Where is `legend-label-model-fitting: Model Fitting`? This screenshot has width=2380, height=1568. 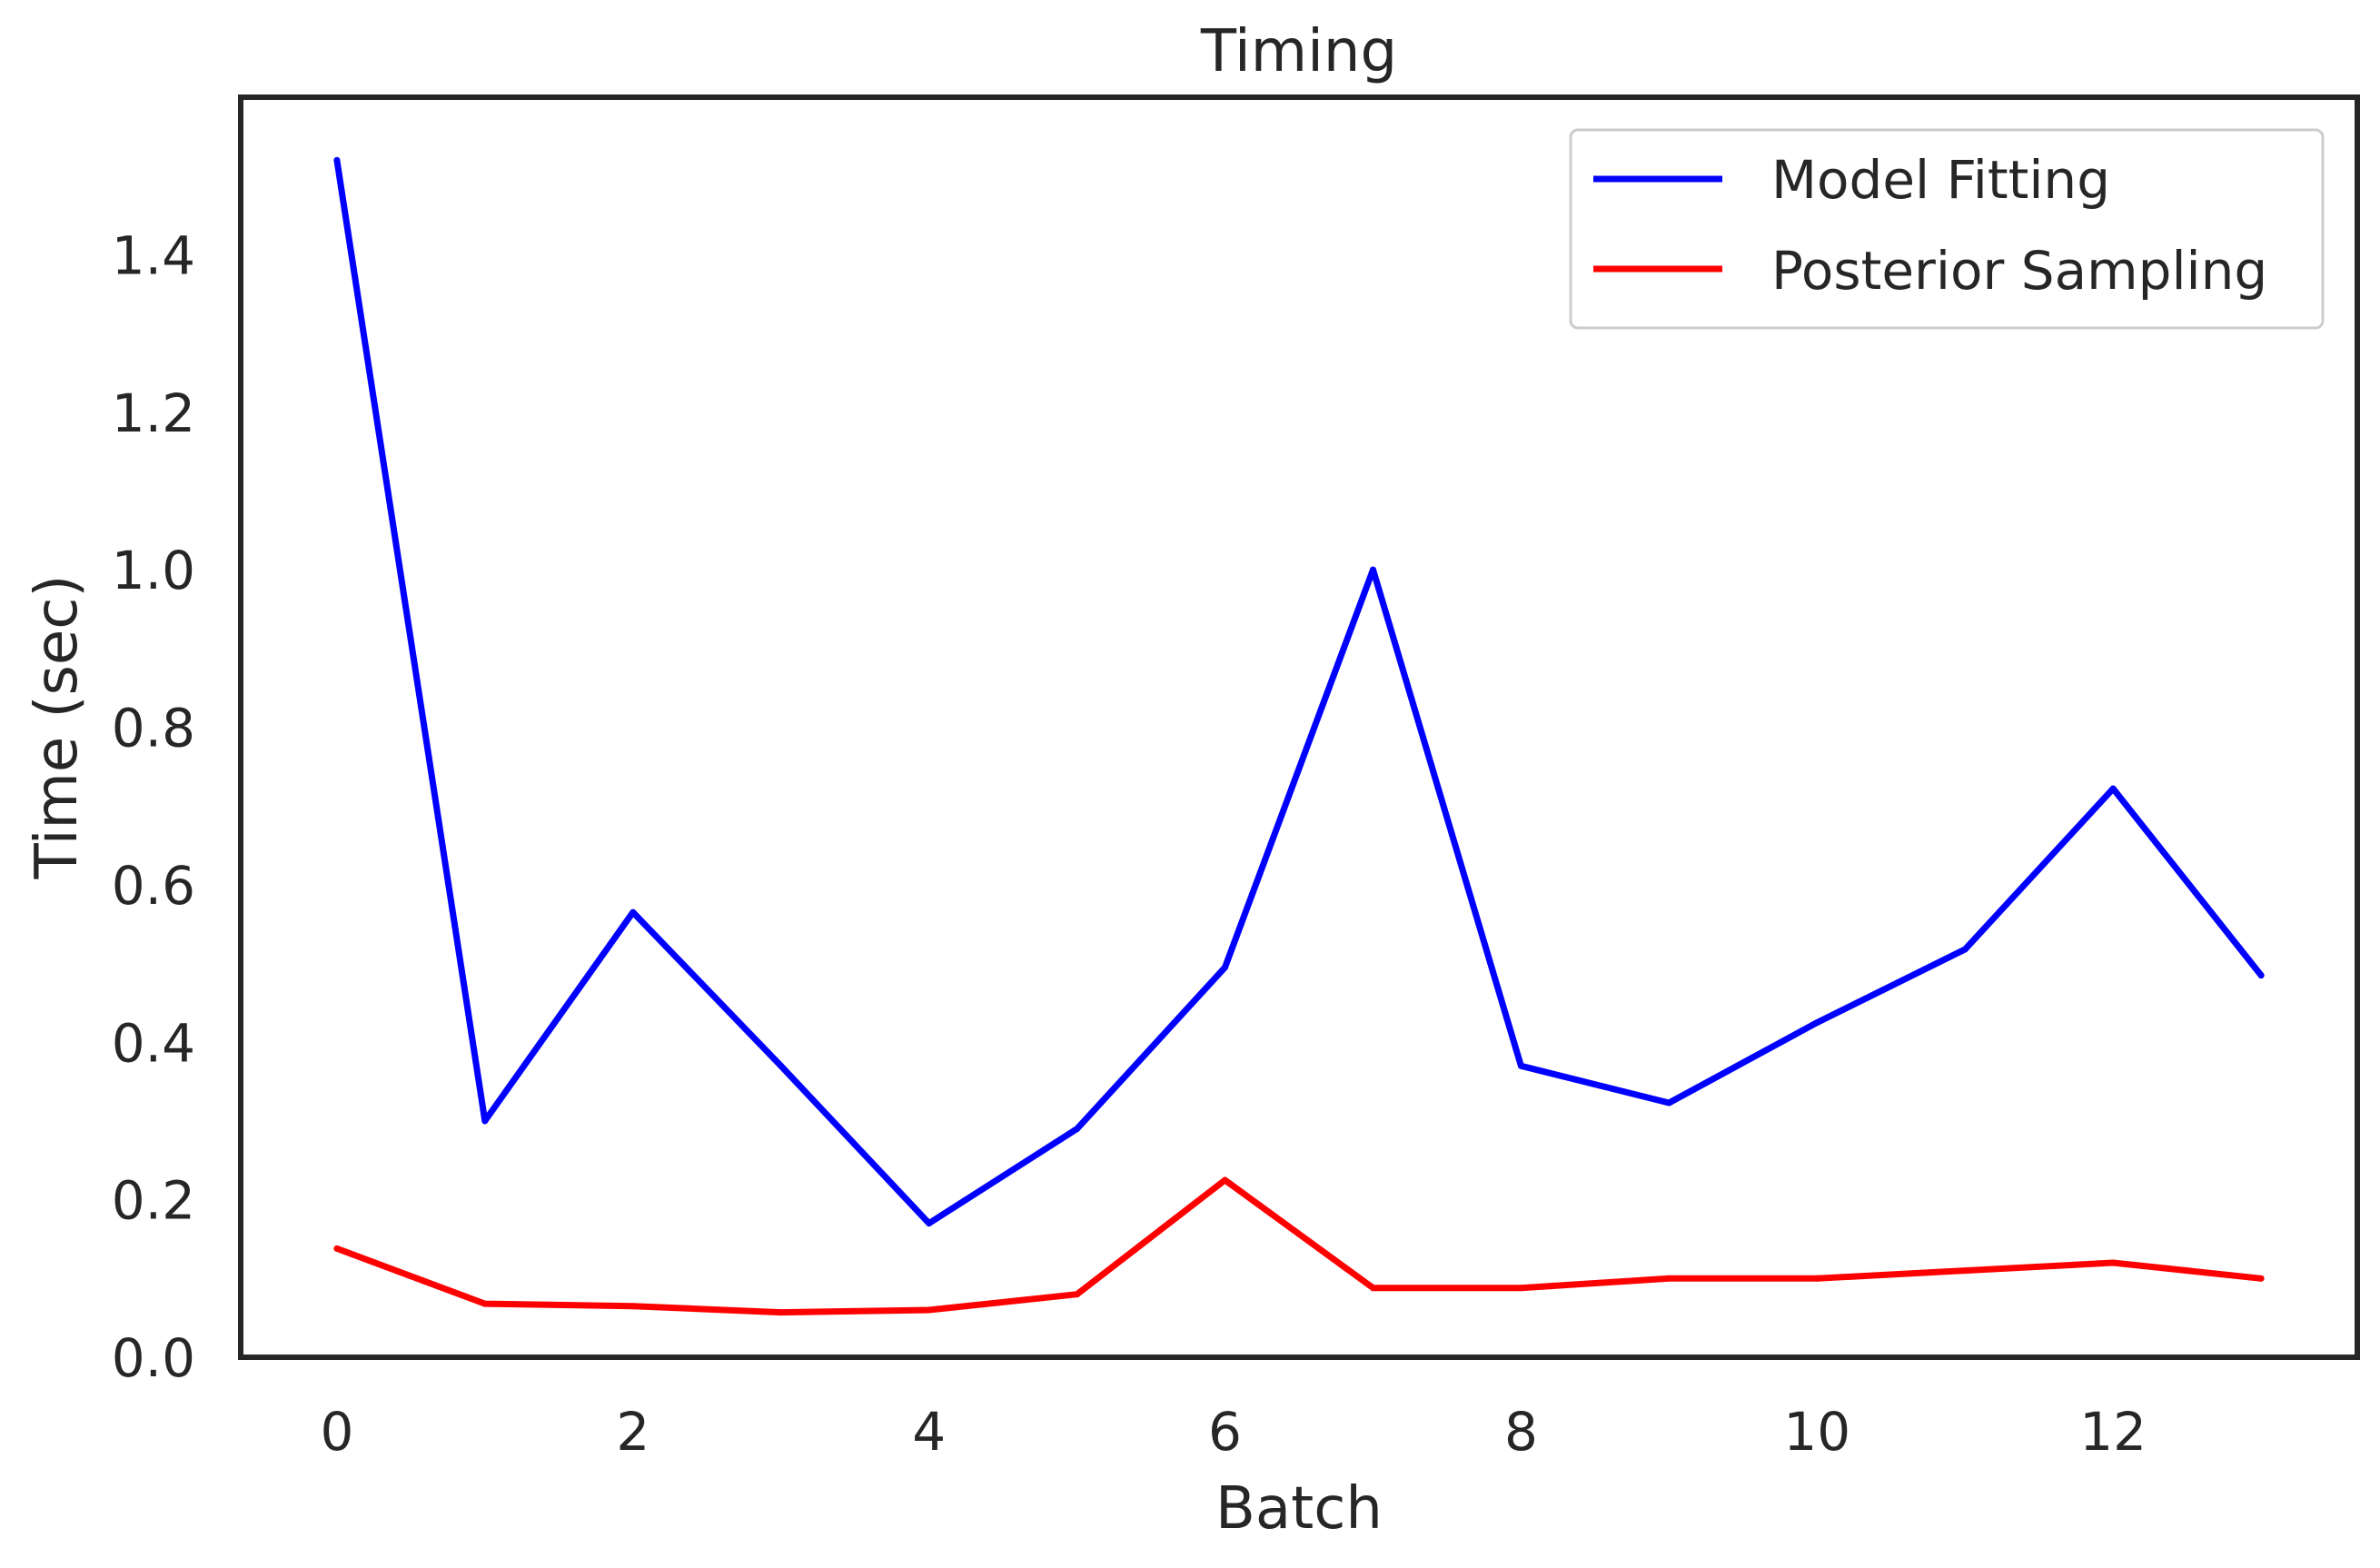
legend-label-model-fitting: Model Fitting is located at coordinates (1940, 180).